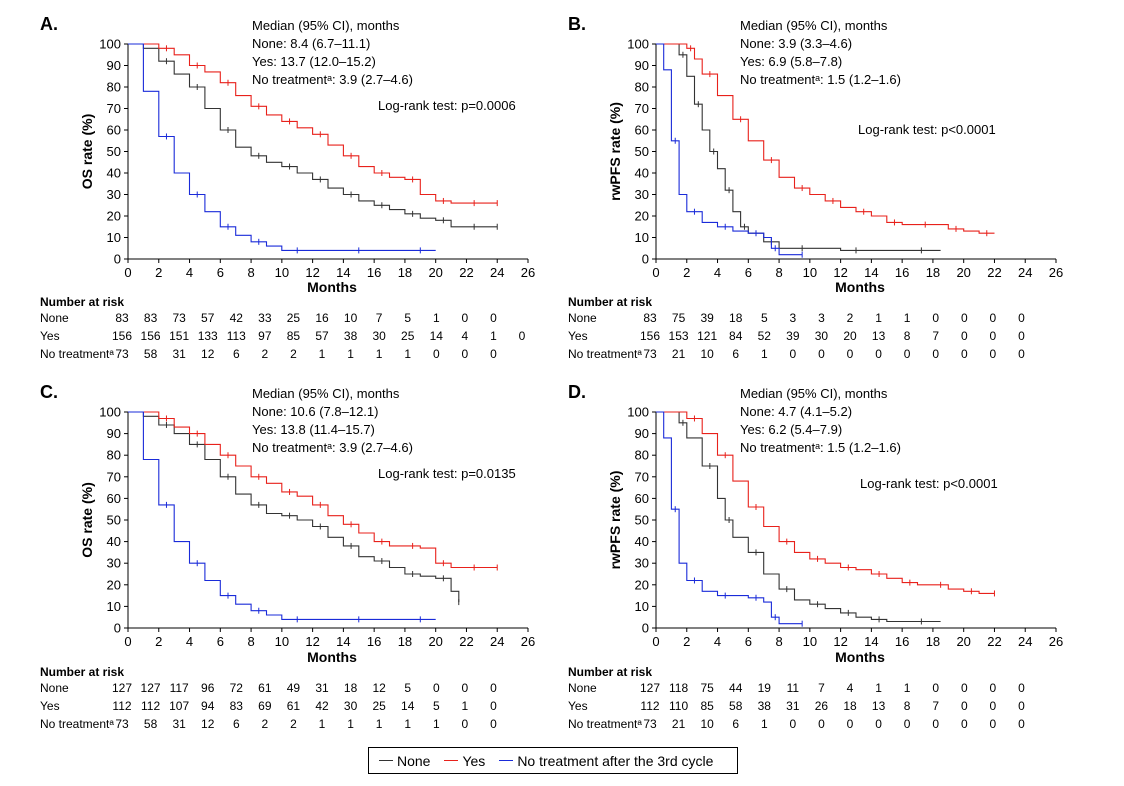 Image resolution: width=1124 pixels, height=786 pixels. I want to click on panel-3-risk-cell: 58, so click(151, 724).